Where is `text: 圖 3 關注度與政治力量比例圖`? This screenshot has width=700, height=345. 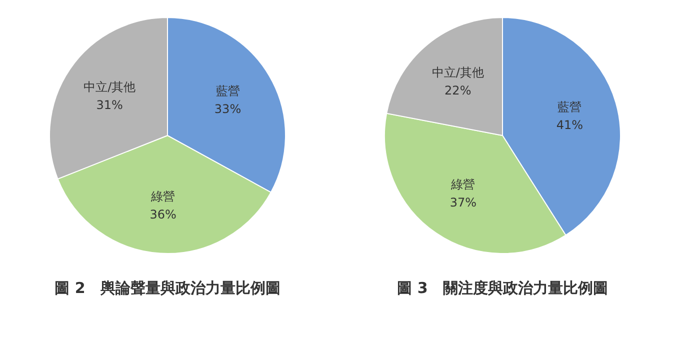
text: 圖 3 關注度與政治力量比例圖 is located at coordinates (502, 288).